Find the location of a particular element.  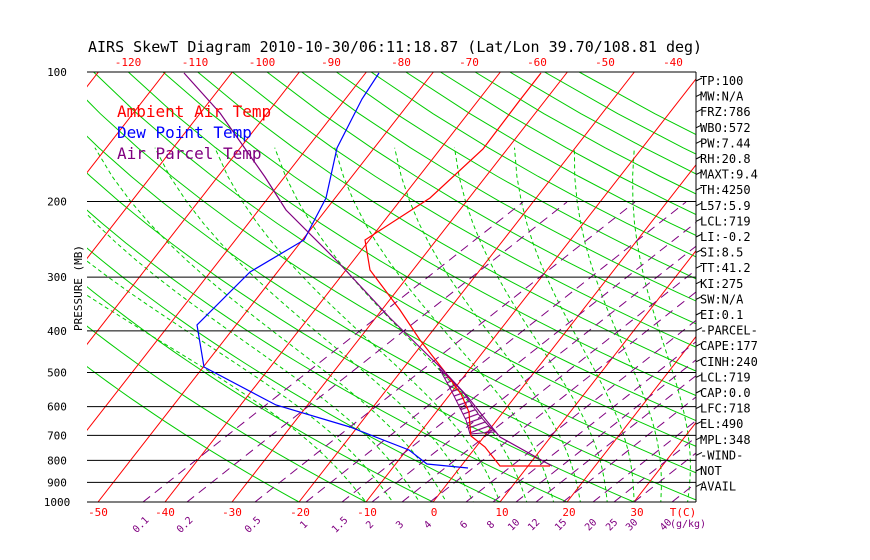

top-temp-tick: -100 is located at coordinates (262, 62).